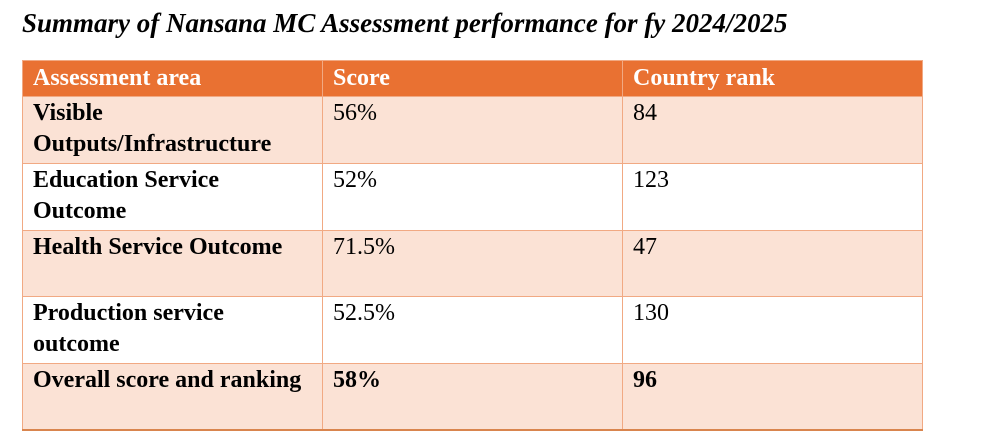  I want to click on table-row-production-service: Production service outcome 52.5% 130, so click(472, 330).